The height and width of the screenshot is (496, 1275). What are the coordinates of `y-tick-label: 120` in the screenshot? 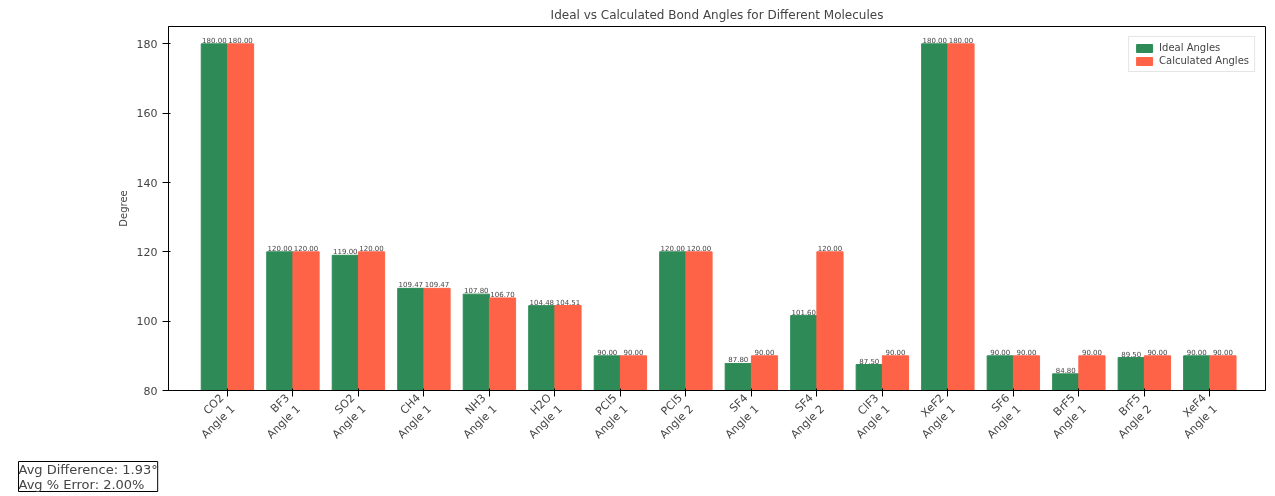 It's located at (147, 252).